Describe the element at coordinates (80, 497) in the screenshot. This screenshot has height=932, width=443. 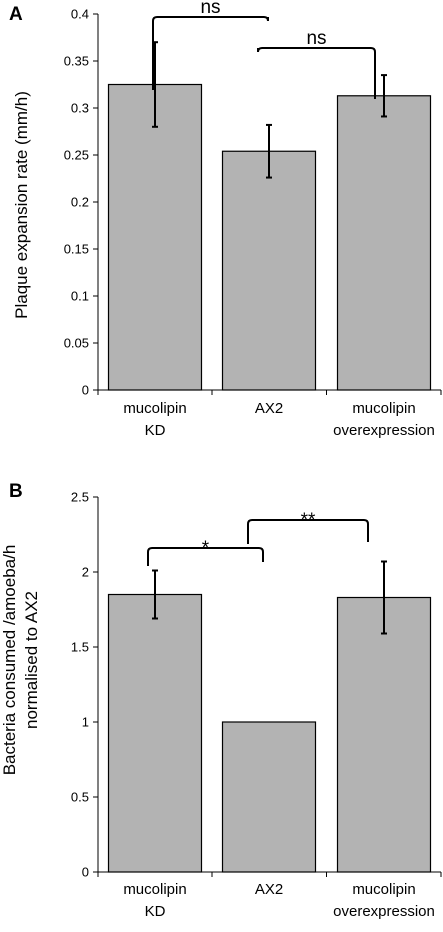
I see `y-tick-label: 2.5` at that location.